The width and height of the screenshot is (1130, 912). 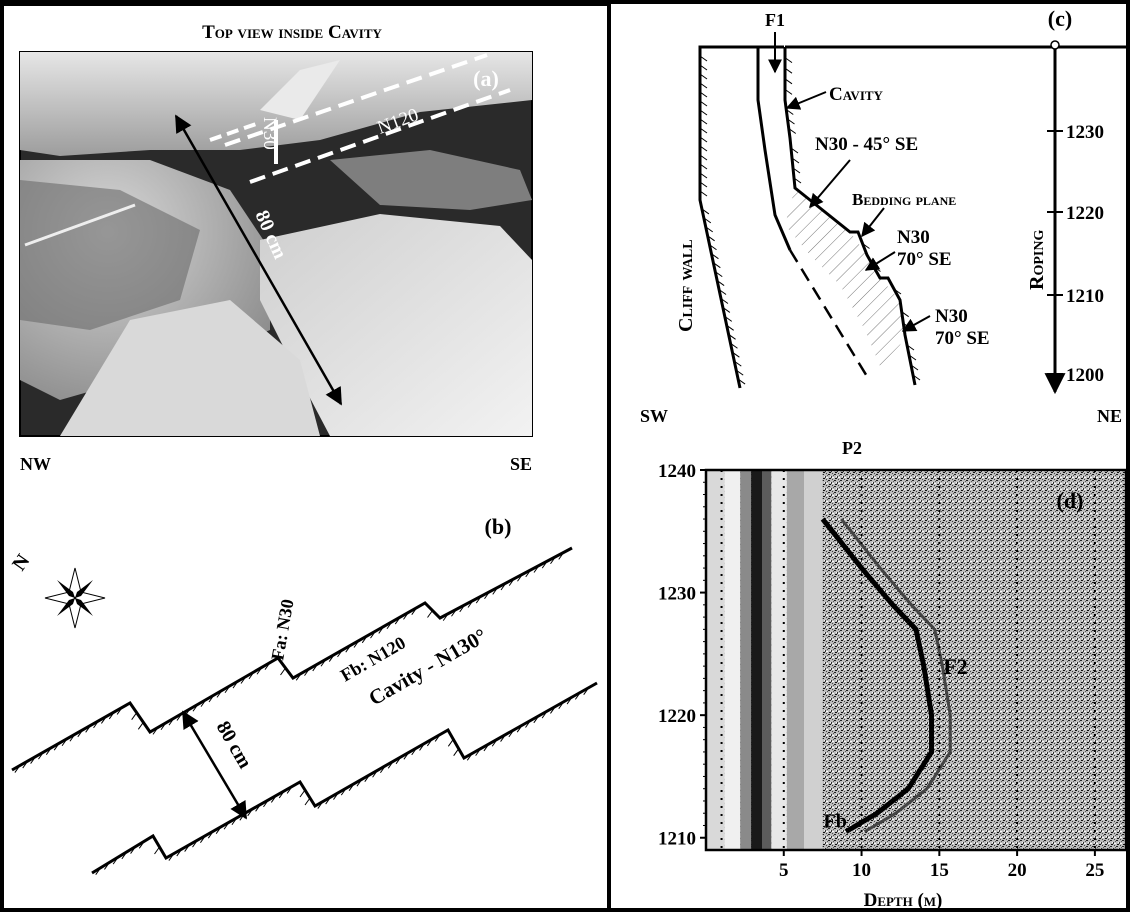 What do you see at coordinates (677, 716) in the screenshot?
I see `y-tick-label: 1220` at bounding box center [677, 716].